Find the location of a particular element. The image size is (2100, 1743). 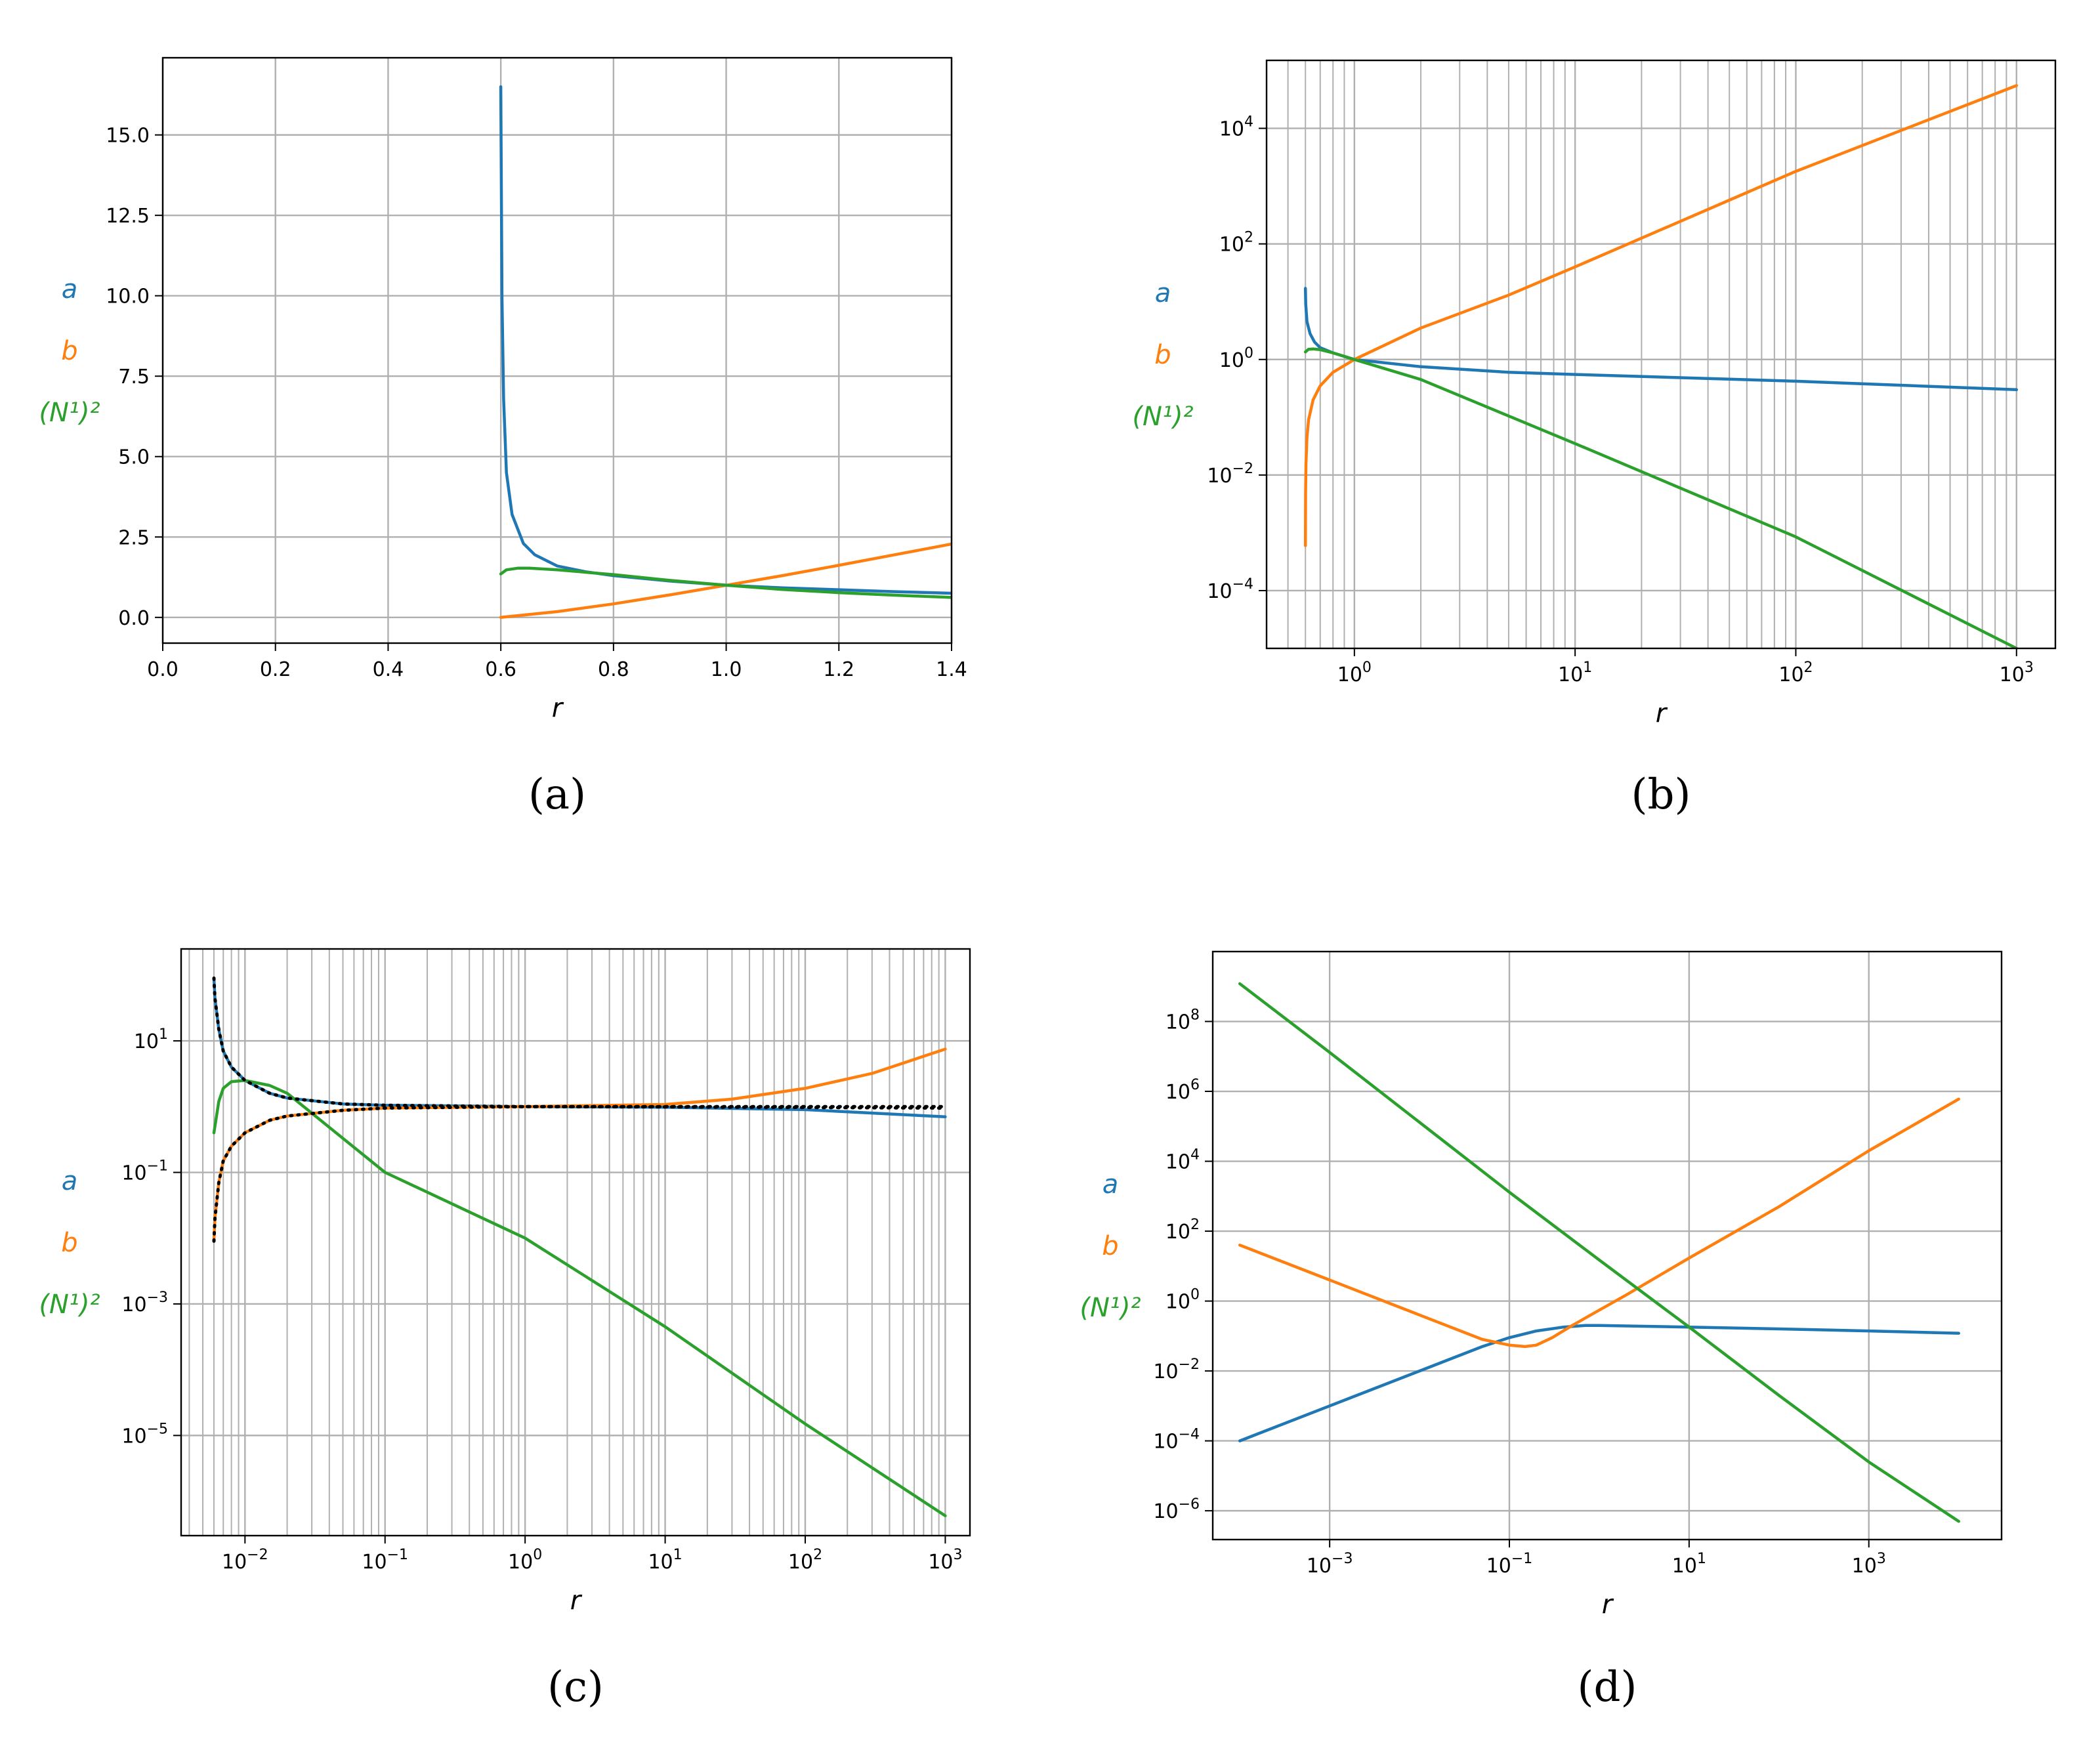

x-tick-label: 0.4 is located at coordinates (388, 669).